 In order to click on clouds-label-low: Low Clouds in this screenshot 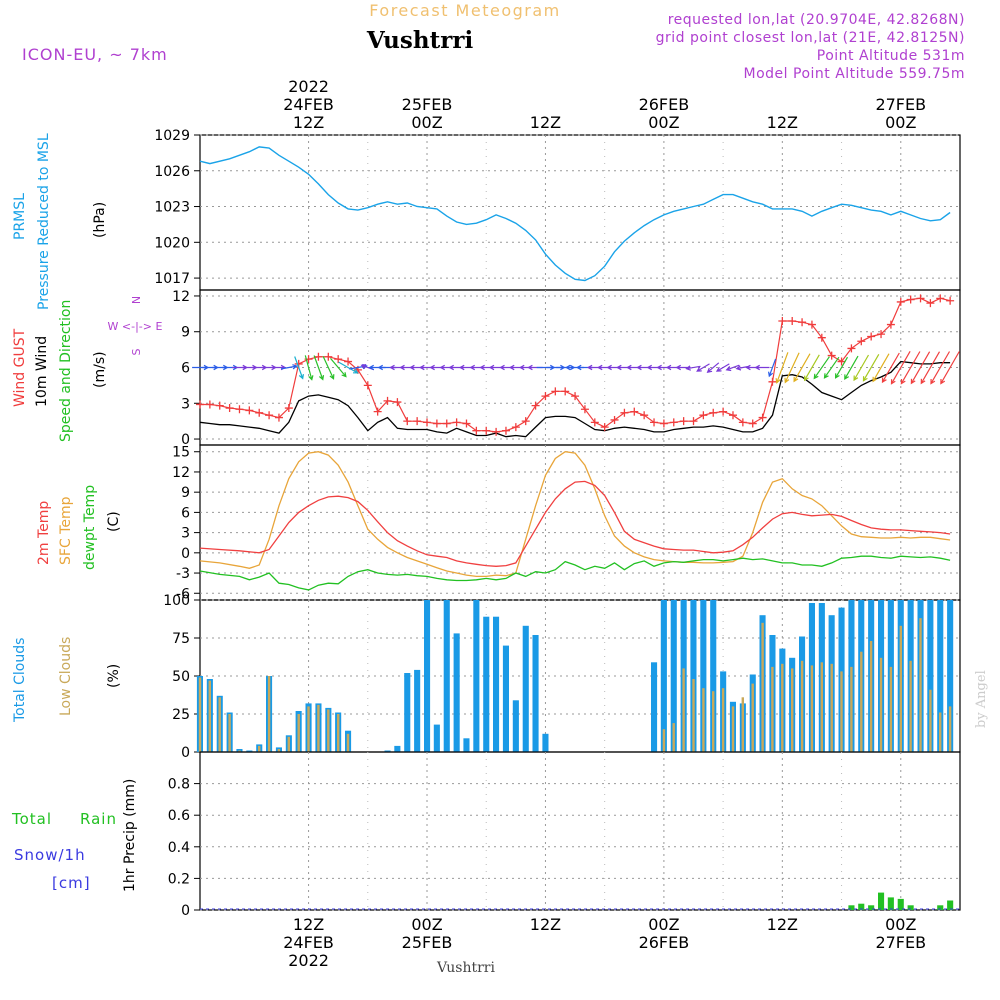, I will do `click(66, 676)`.